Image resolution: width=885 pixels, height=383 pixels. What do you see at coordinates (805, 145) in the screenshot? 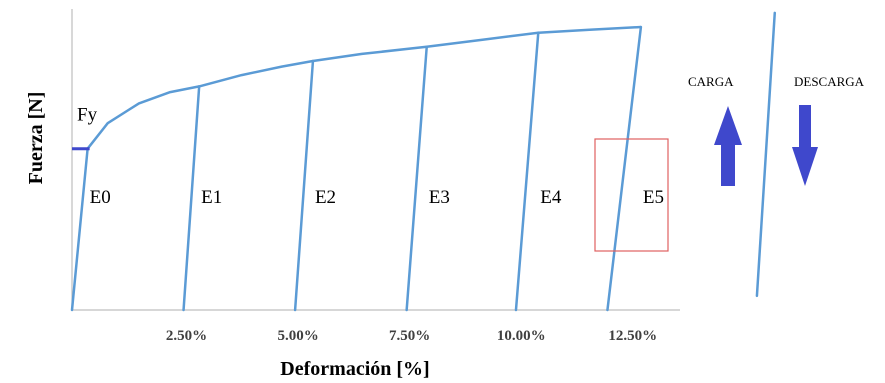
I see `unload-arrow-icon` at bounding box center [805, 145].